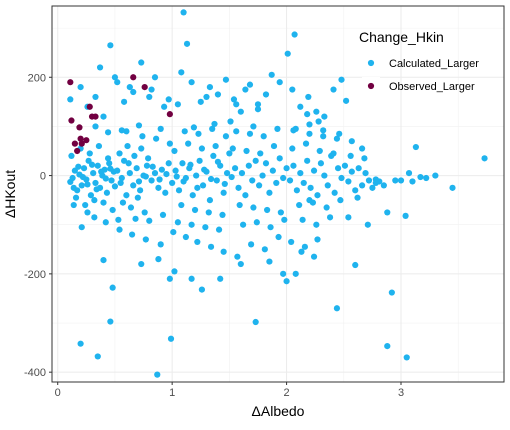 This screenshot has width=510, height=430. What do you see at coordinates (401, 37) in the screenshot?
I see `legend-title: Change_Hkin` at bounding box center [401, 37].